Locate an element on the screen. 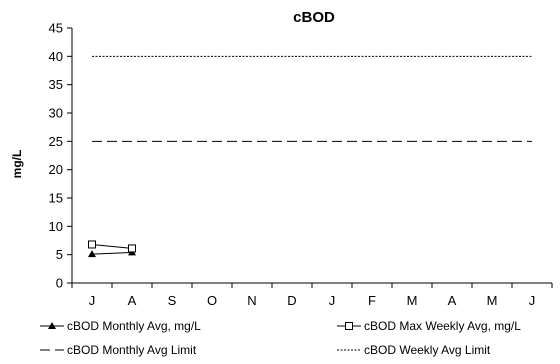 This screenshot has width=560, height=364. legend-item: cBOD Monthly Avg Limit is located at coordinates (118, 350).